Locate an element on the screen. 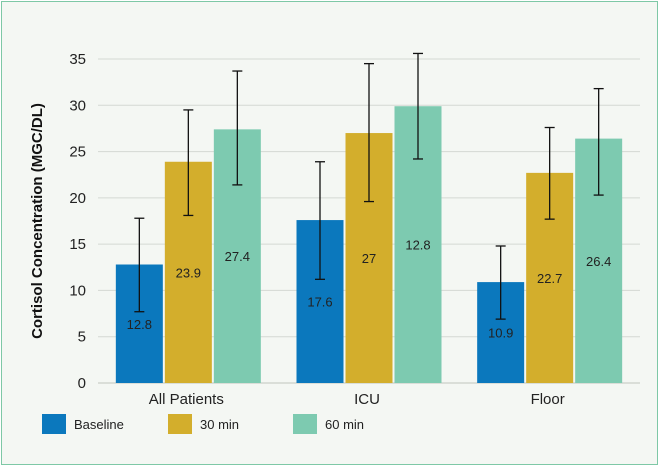 Image resolution: width=661 pixels, height=468 pixels. bar-data-label: 10.9 is located at coordinates (500, 333).